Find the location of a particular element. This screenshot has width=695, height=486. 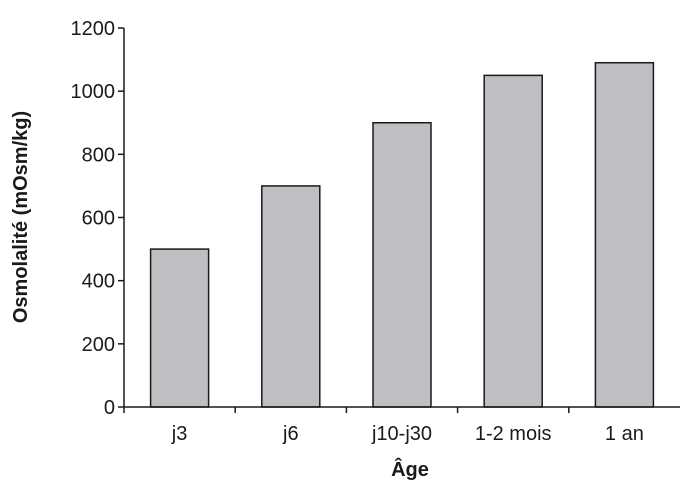

x-axis-ticks: j3 j6 j10-j30 1-2 mois 1 an is located at coordinates (383, 426).